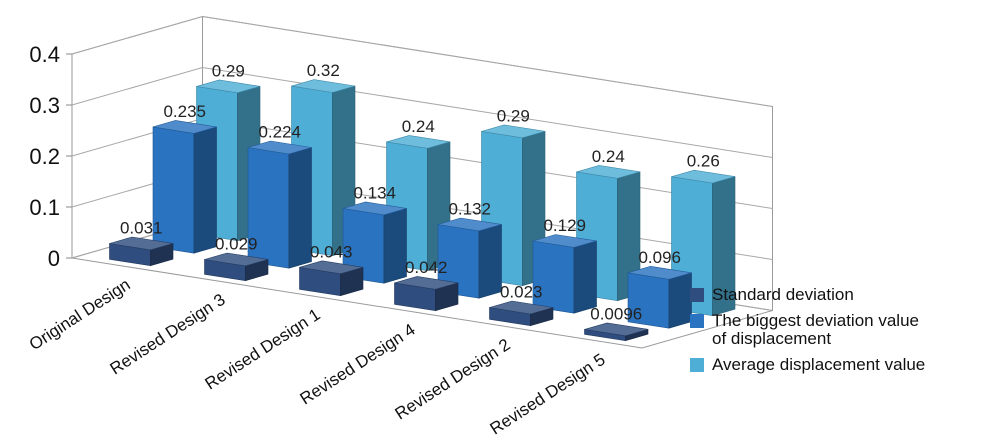 Image resolution: width=986 pixels, height=445 pixels. I want to click on x-tick-label: Revised Design 3, so click(168, 334).